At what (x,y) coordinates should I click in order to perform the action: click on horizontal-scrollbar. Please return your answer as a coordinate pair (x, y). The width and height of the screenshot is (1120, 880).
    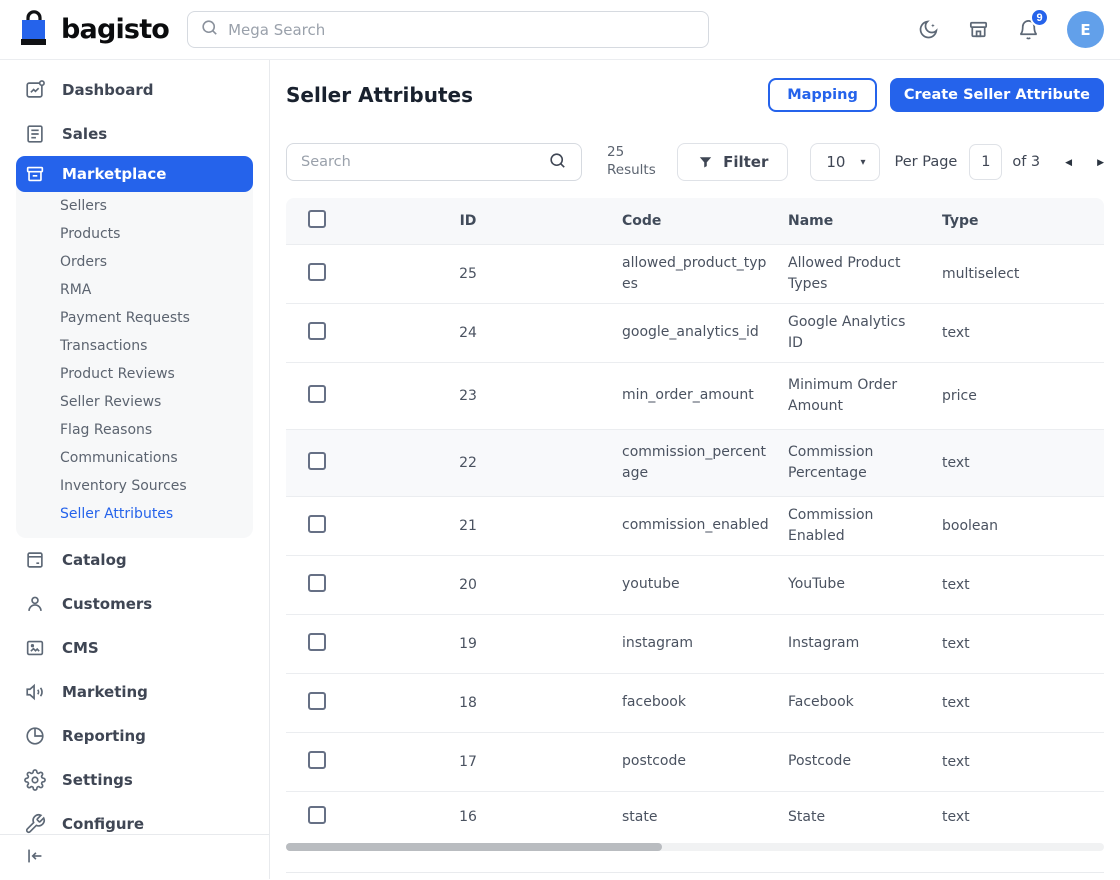
    Looking at the image, I should click on (695, 847).